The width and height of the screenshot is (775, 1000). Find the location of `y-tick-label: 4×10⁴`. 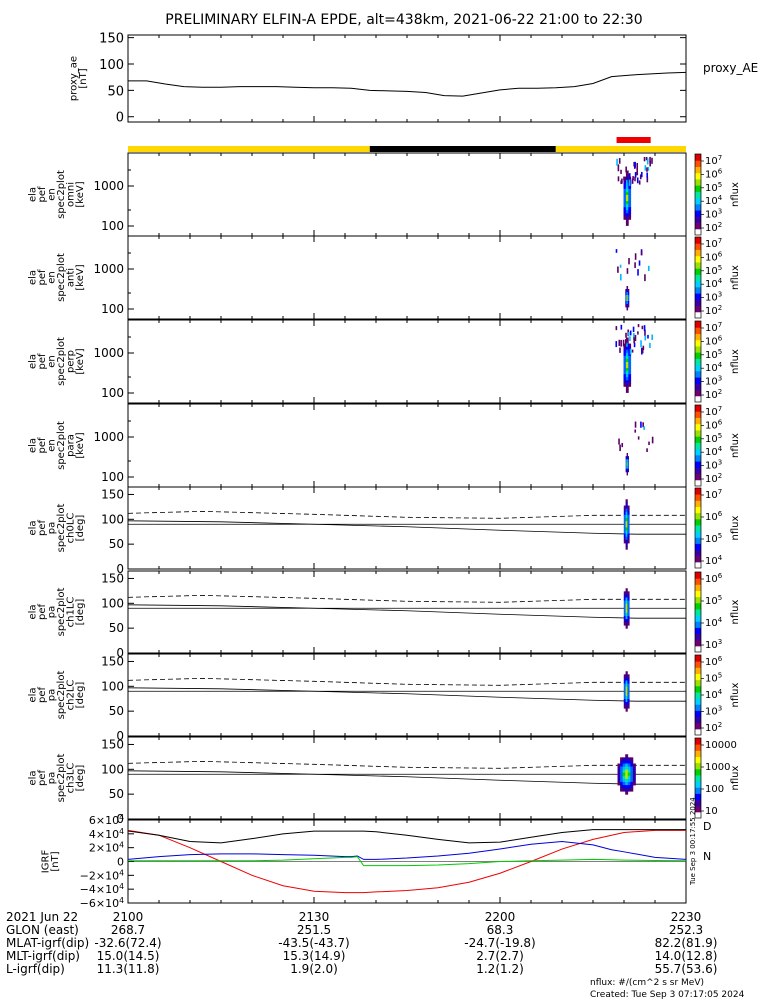

y-tick-label: 4×10⁴ is located at coordinates (106, 834).